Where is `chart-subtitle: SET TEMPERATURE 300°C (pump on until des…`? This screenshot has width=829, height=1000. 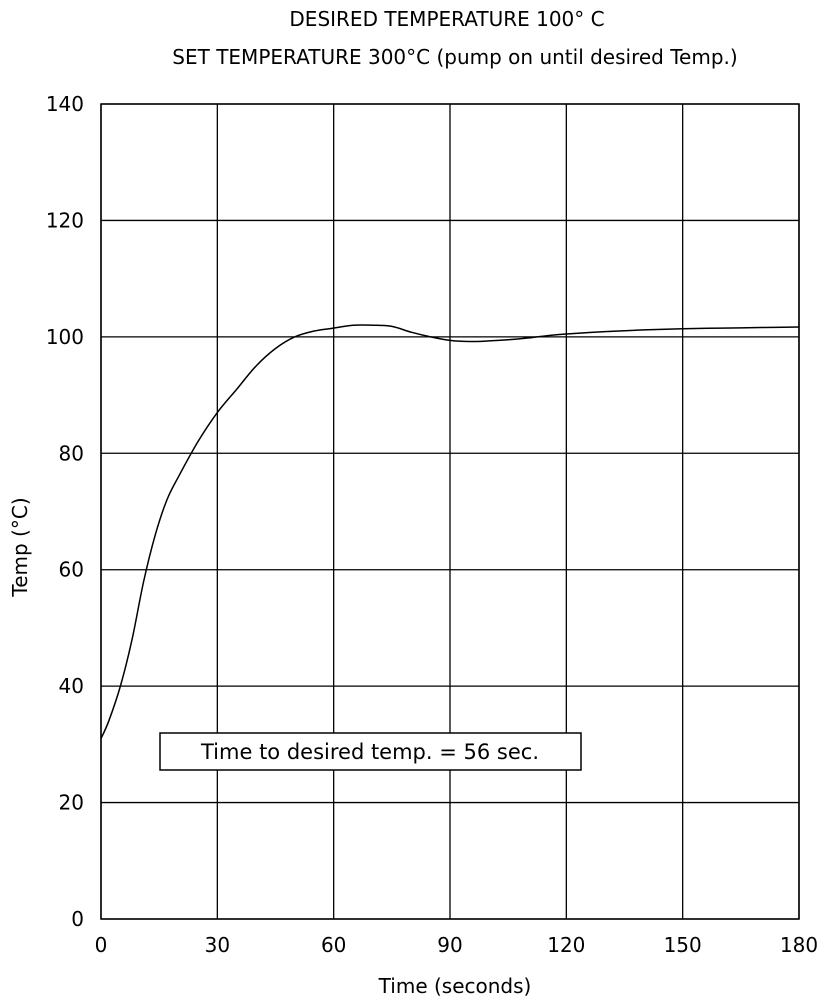
chart-subtitle: SET TEMPERATURE 300°C (pump on until des… is located at coordinates (454, 57).